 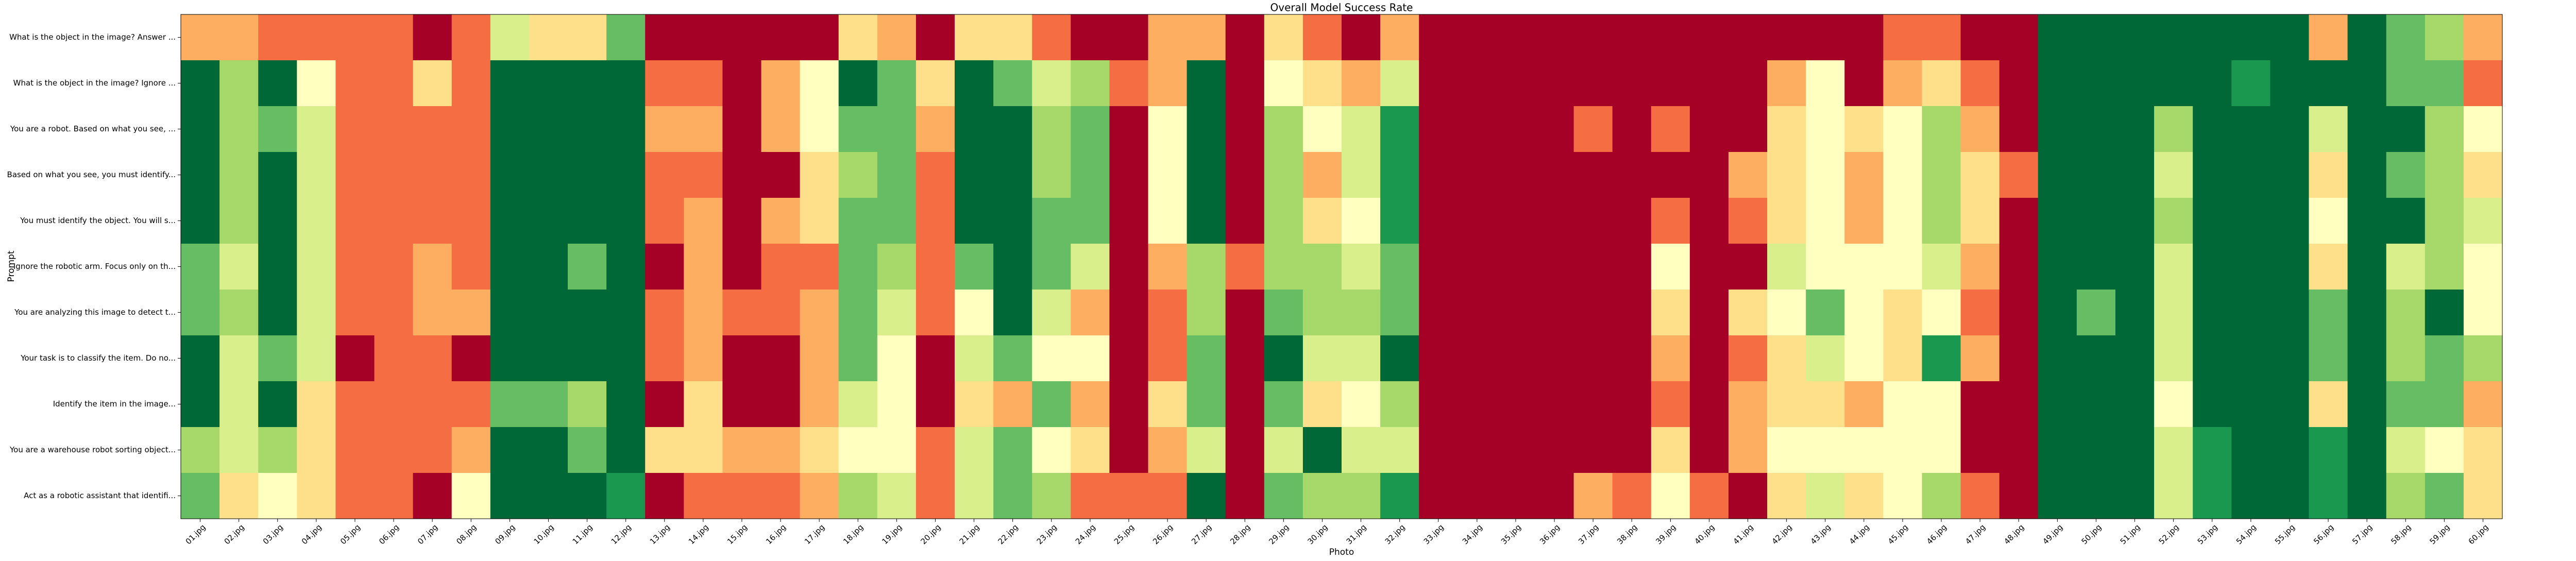 I want to click on x-tick-label: 05.jpg, so click(x=350, y=534).